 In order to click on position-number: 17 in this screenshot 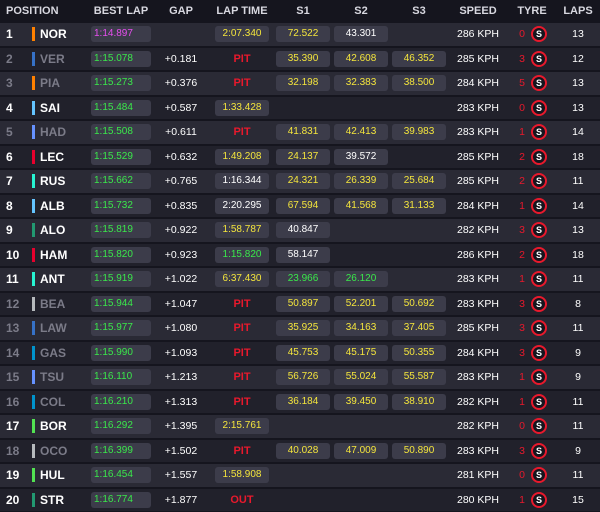, I will do `click(12, 426)`.